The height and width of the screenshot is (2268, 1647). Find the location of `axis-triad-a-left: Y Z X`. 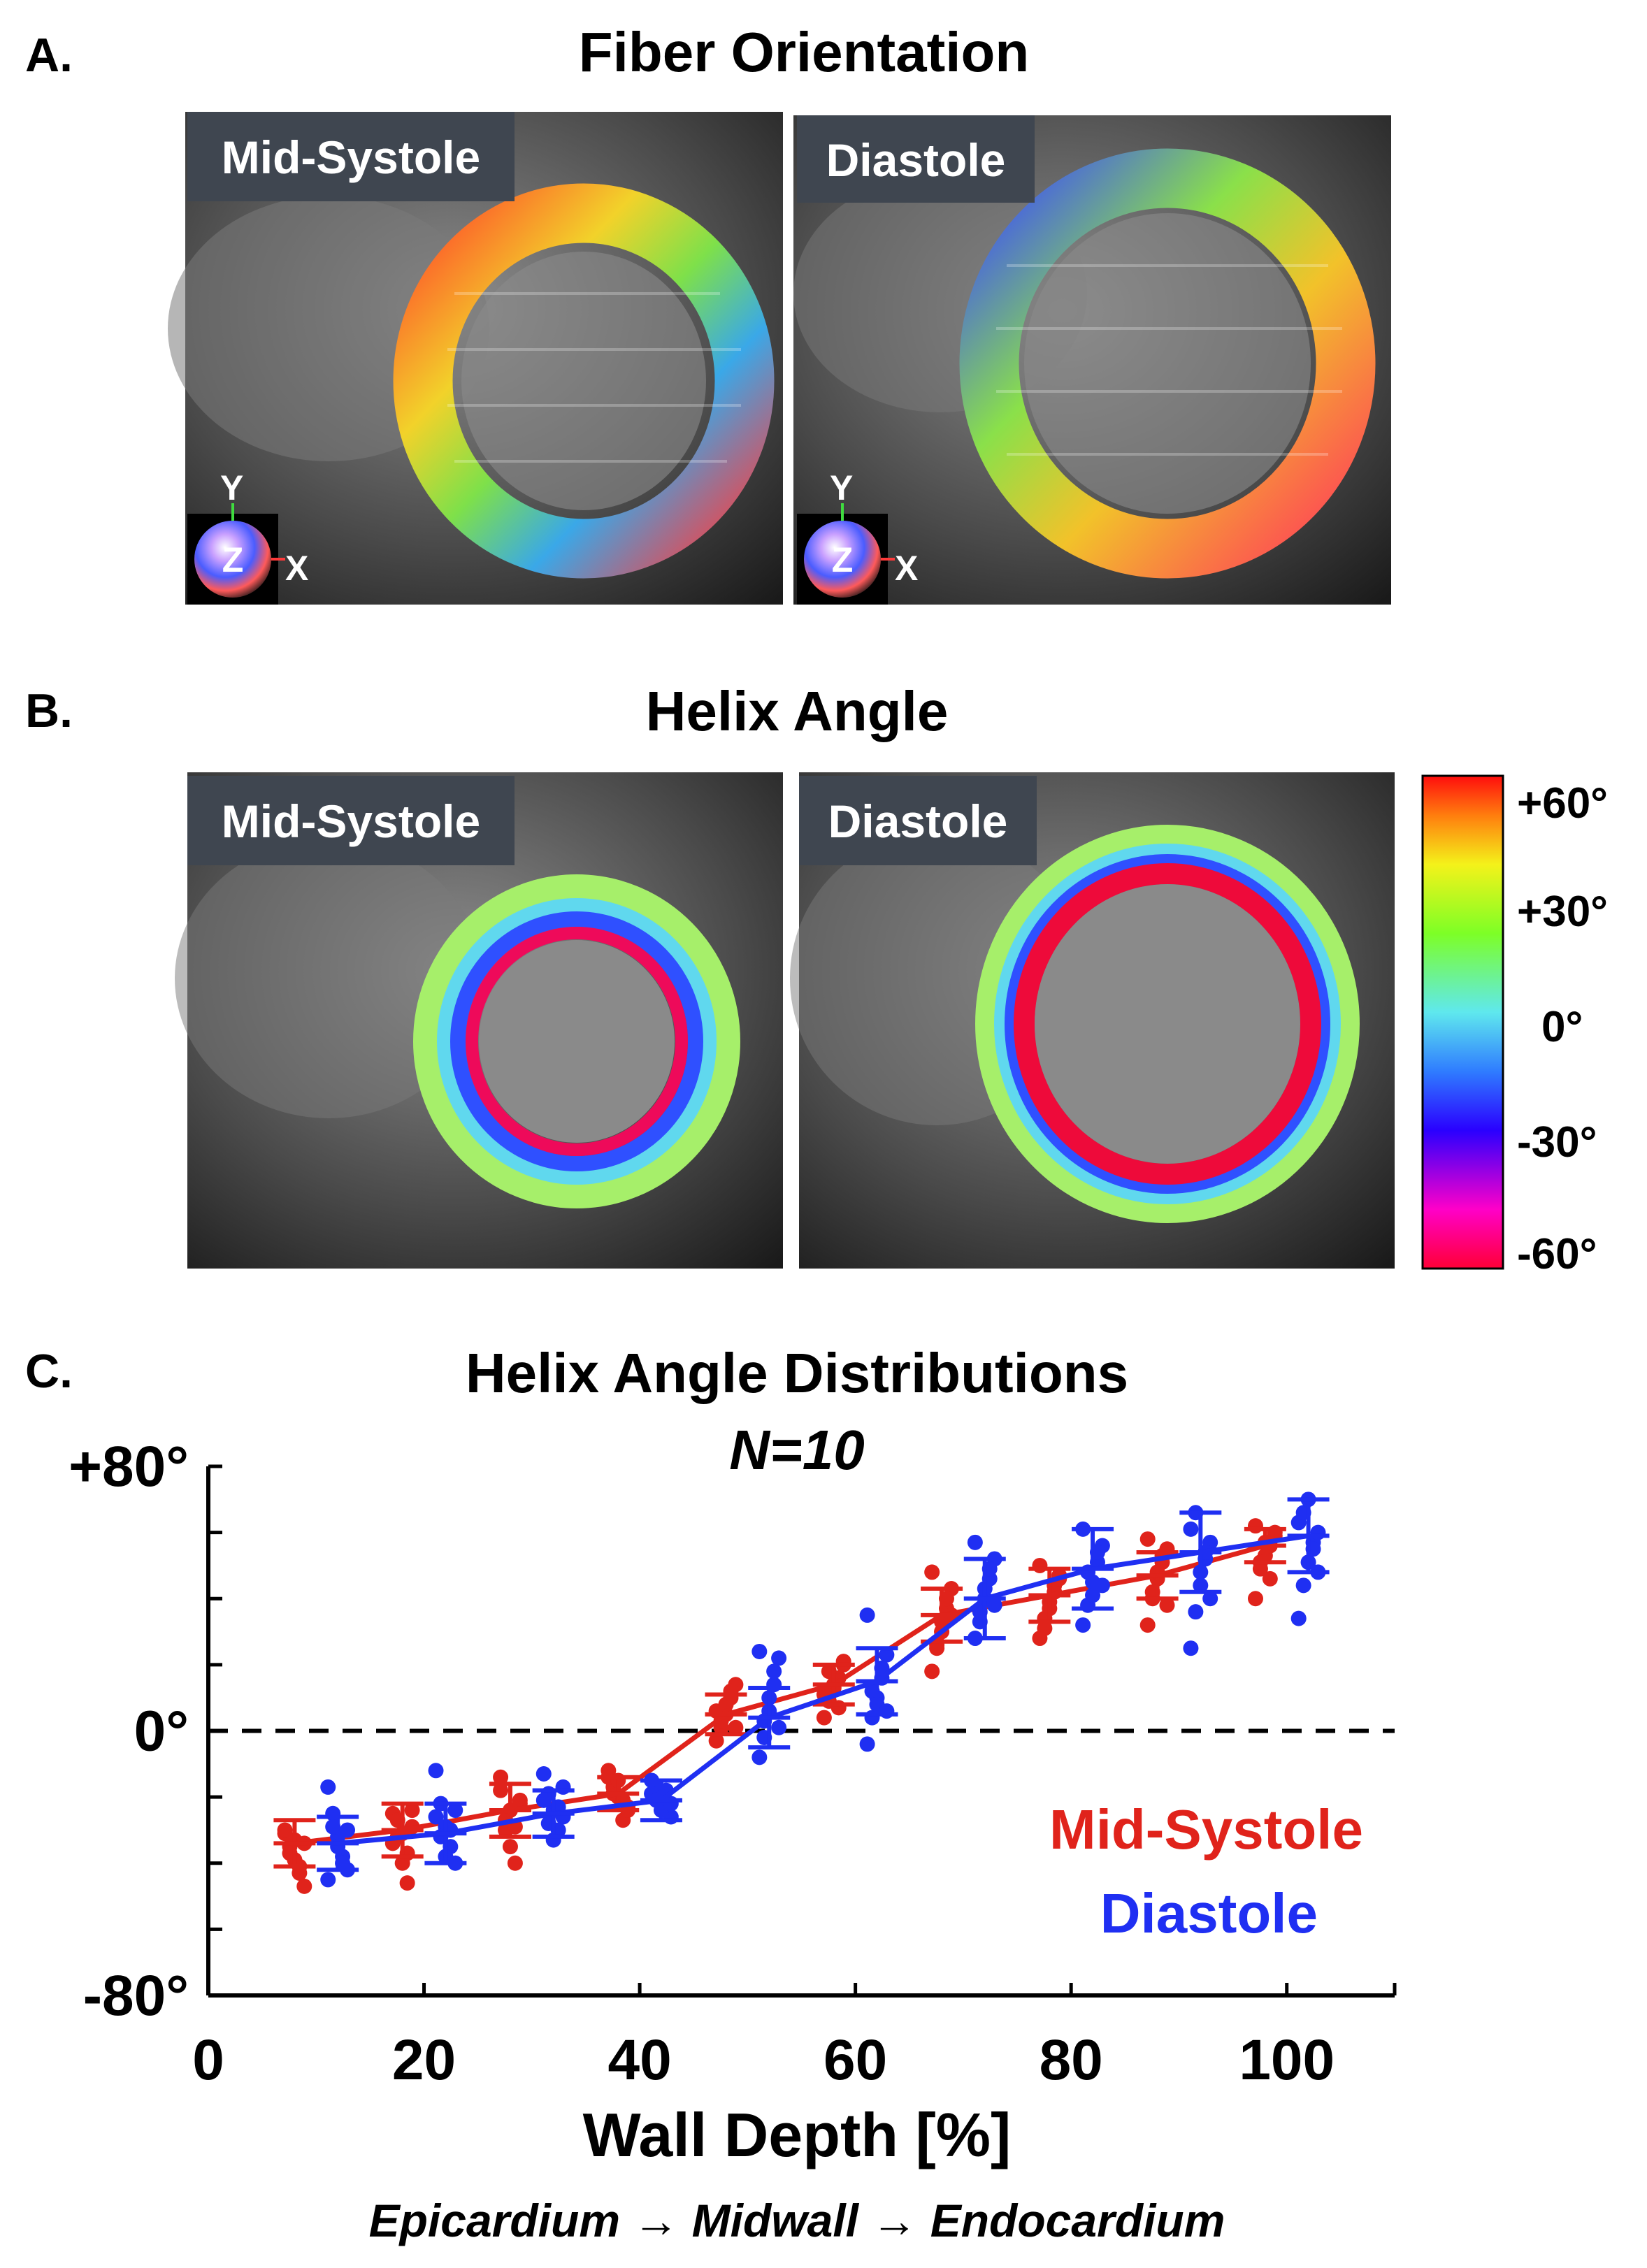

axis-triad-a-left: Y Z X is located at coordinates (247, 536).